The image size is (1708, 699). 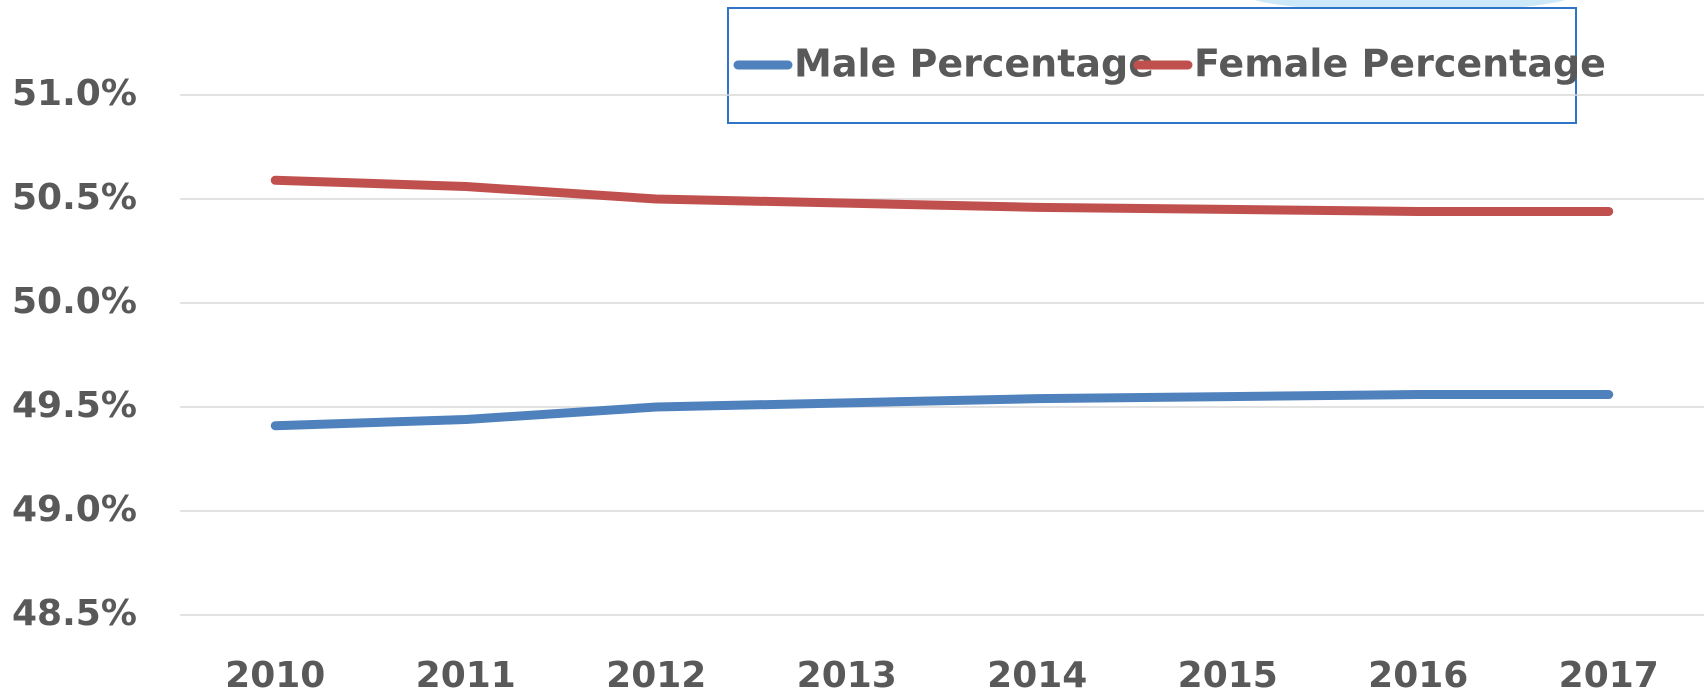 What do you see at coordinates (1418, 675) in the screenshot?
I see `x-tick-label: 2016` at bounding box center [1418, 675].